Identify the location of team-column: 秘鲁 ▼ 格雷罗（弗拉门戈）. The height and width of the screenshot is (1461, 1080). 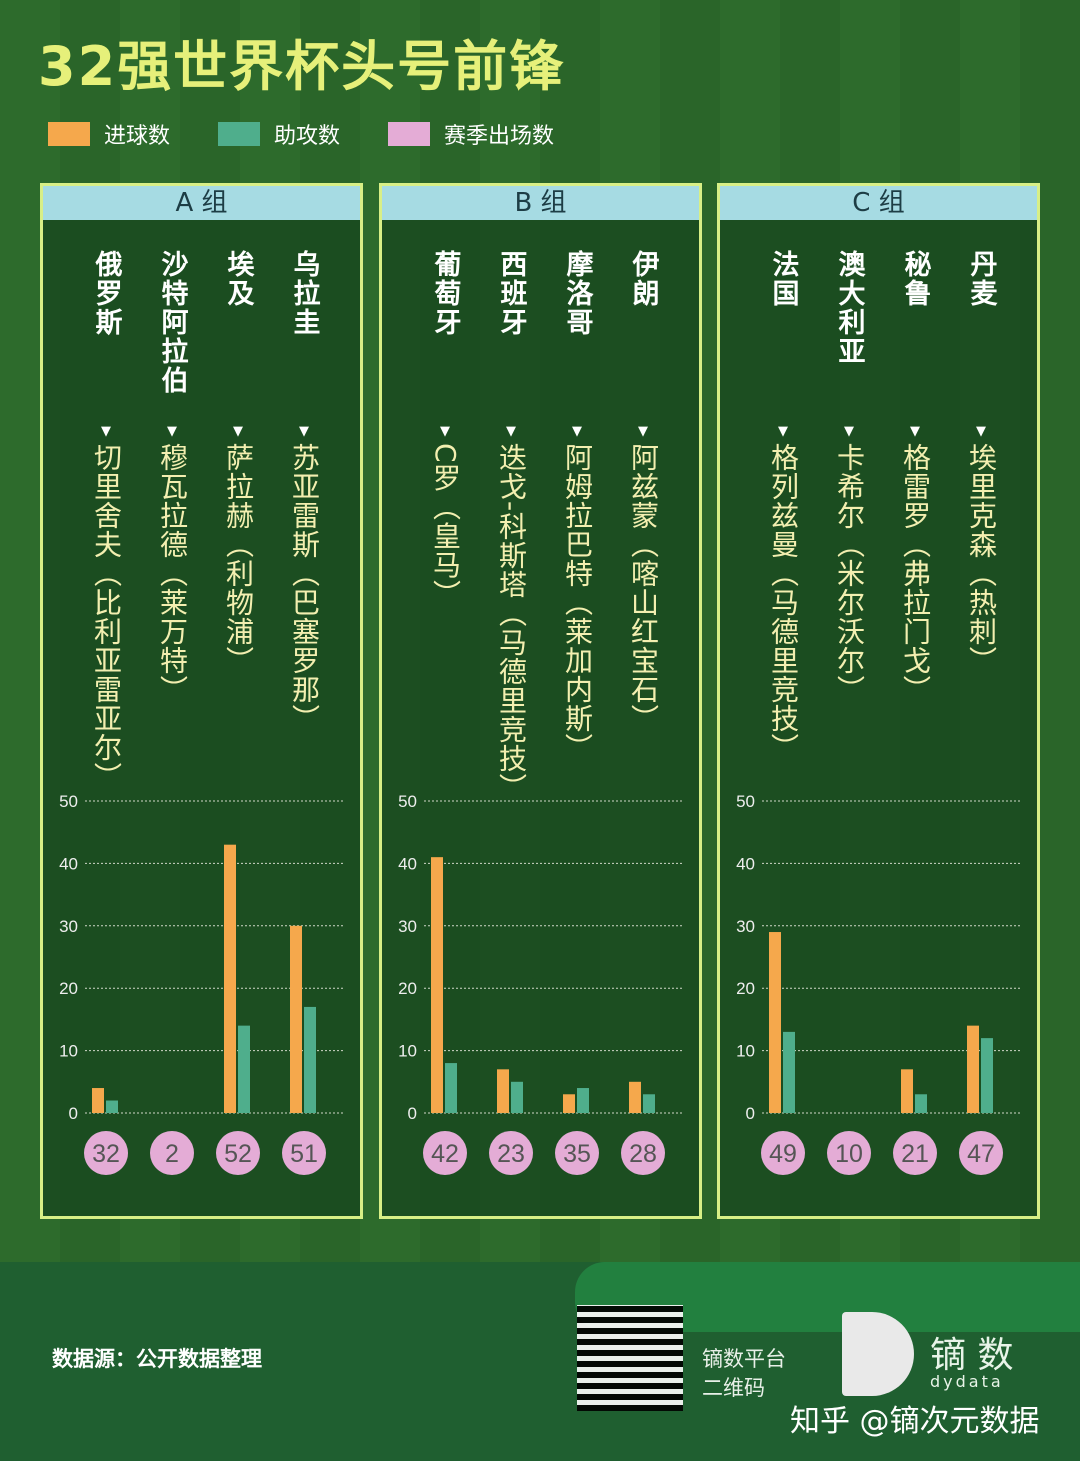
(915, 477).